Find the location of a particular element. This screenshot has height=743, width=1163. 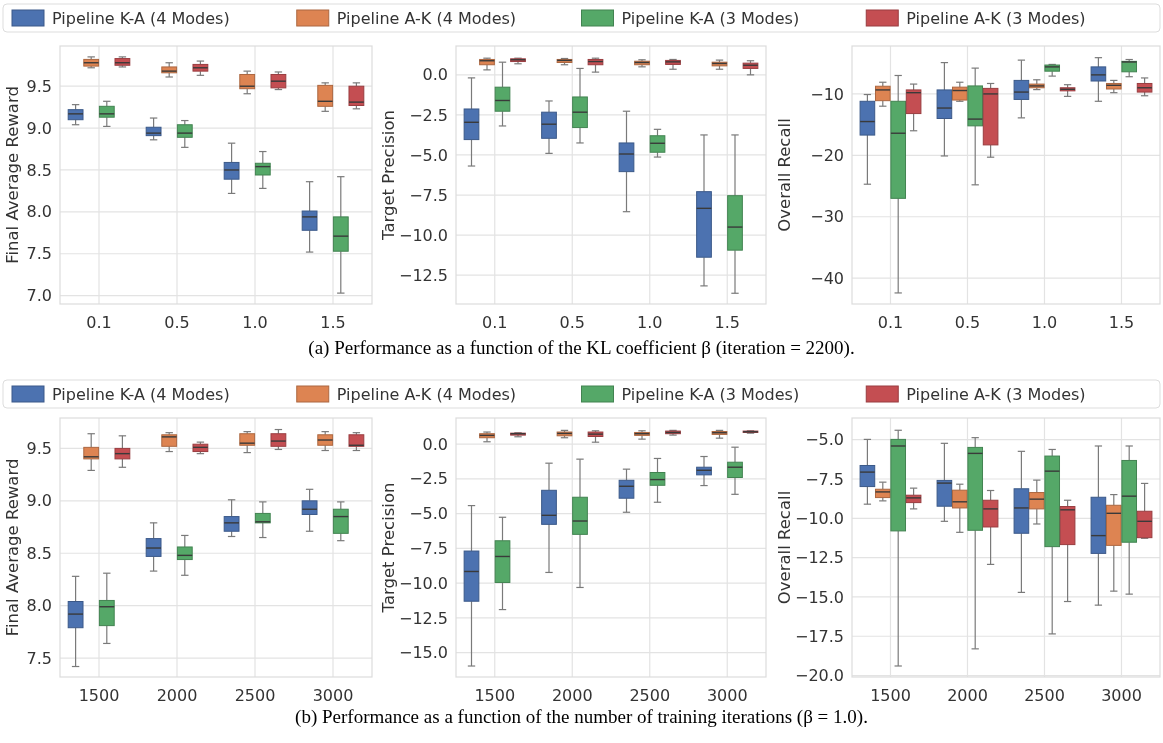

y-tick-label: −17.5 is located at coordinates (819, 636).